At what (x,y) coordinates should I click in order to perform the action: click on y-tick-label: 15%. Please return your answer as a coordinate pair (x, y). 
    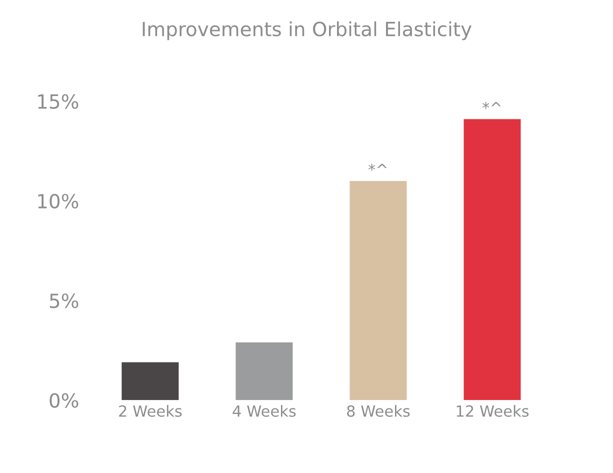
    Looking at the image, I should click on (58, 101).